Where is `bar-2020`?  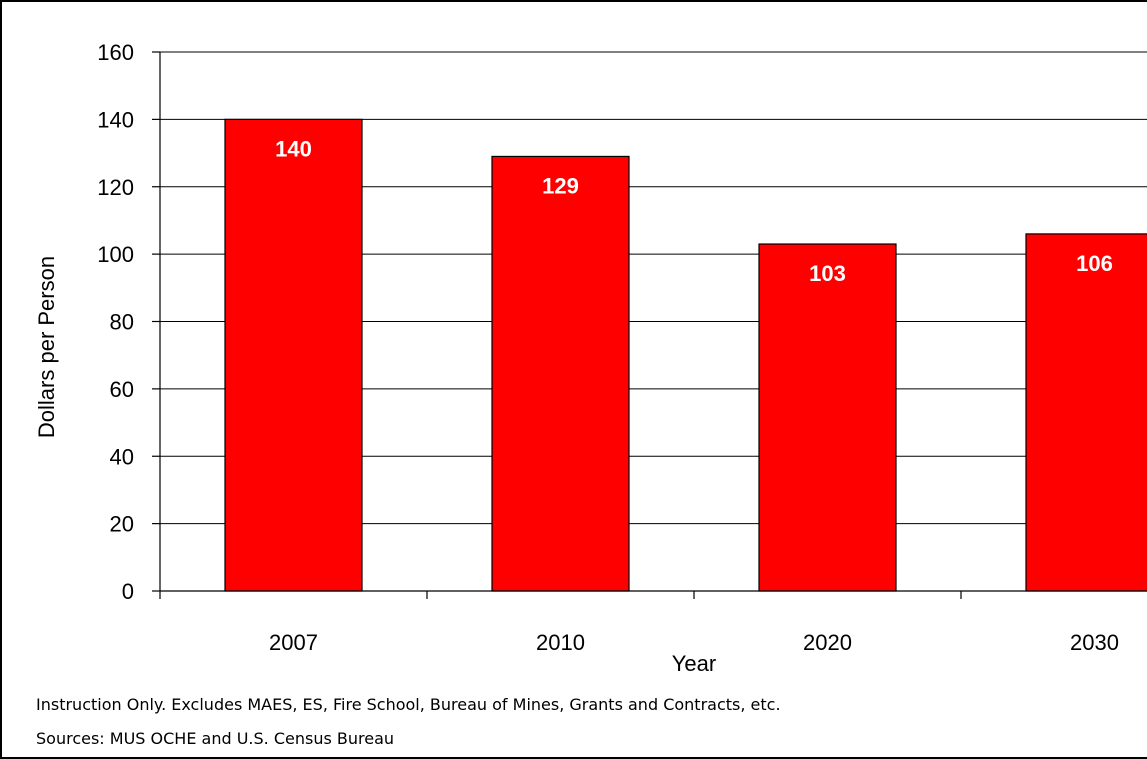
bar-2020 is located at coordinates (827, 417).